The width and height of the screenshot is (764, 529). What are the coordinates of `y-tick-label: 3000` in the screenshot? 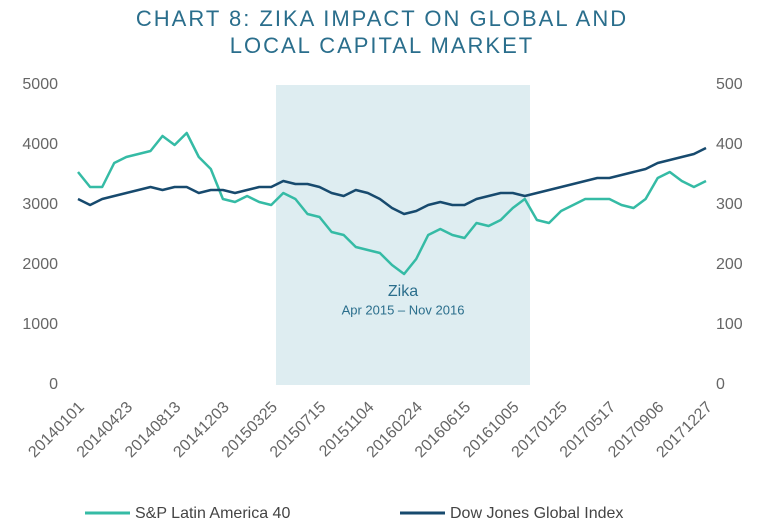 It's located at (40, 204).